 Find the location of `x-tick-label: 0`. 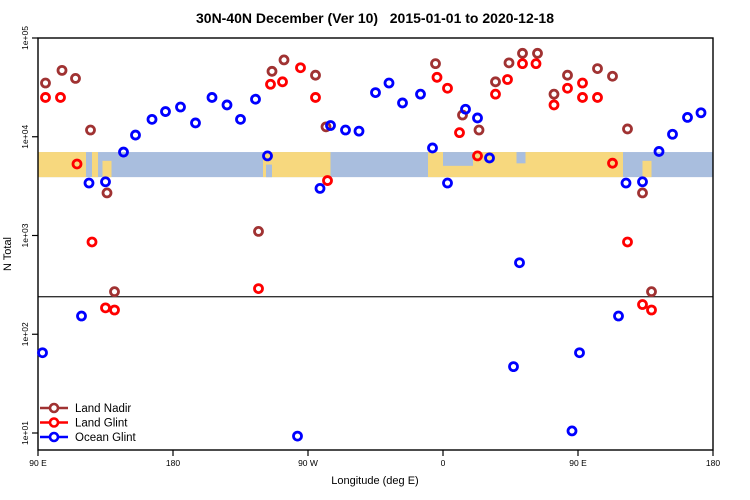

x-tick-label: 0 is located at coordinates (443, 463).